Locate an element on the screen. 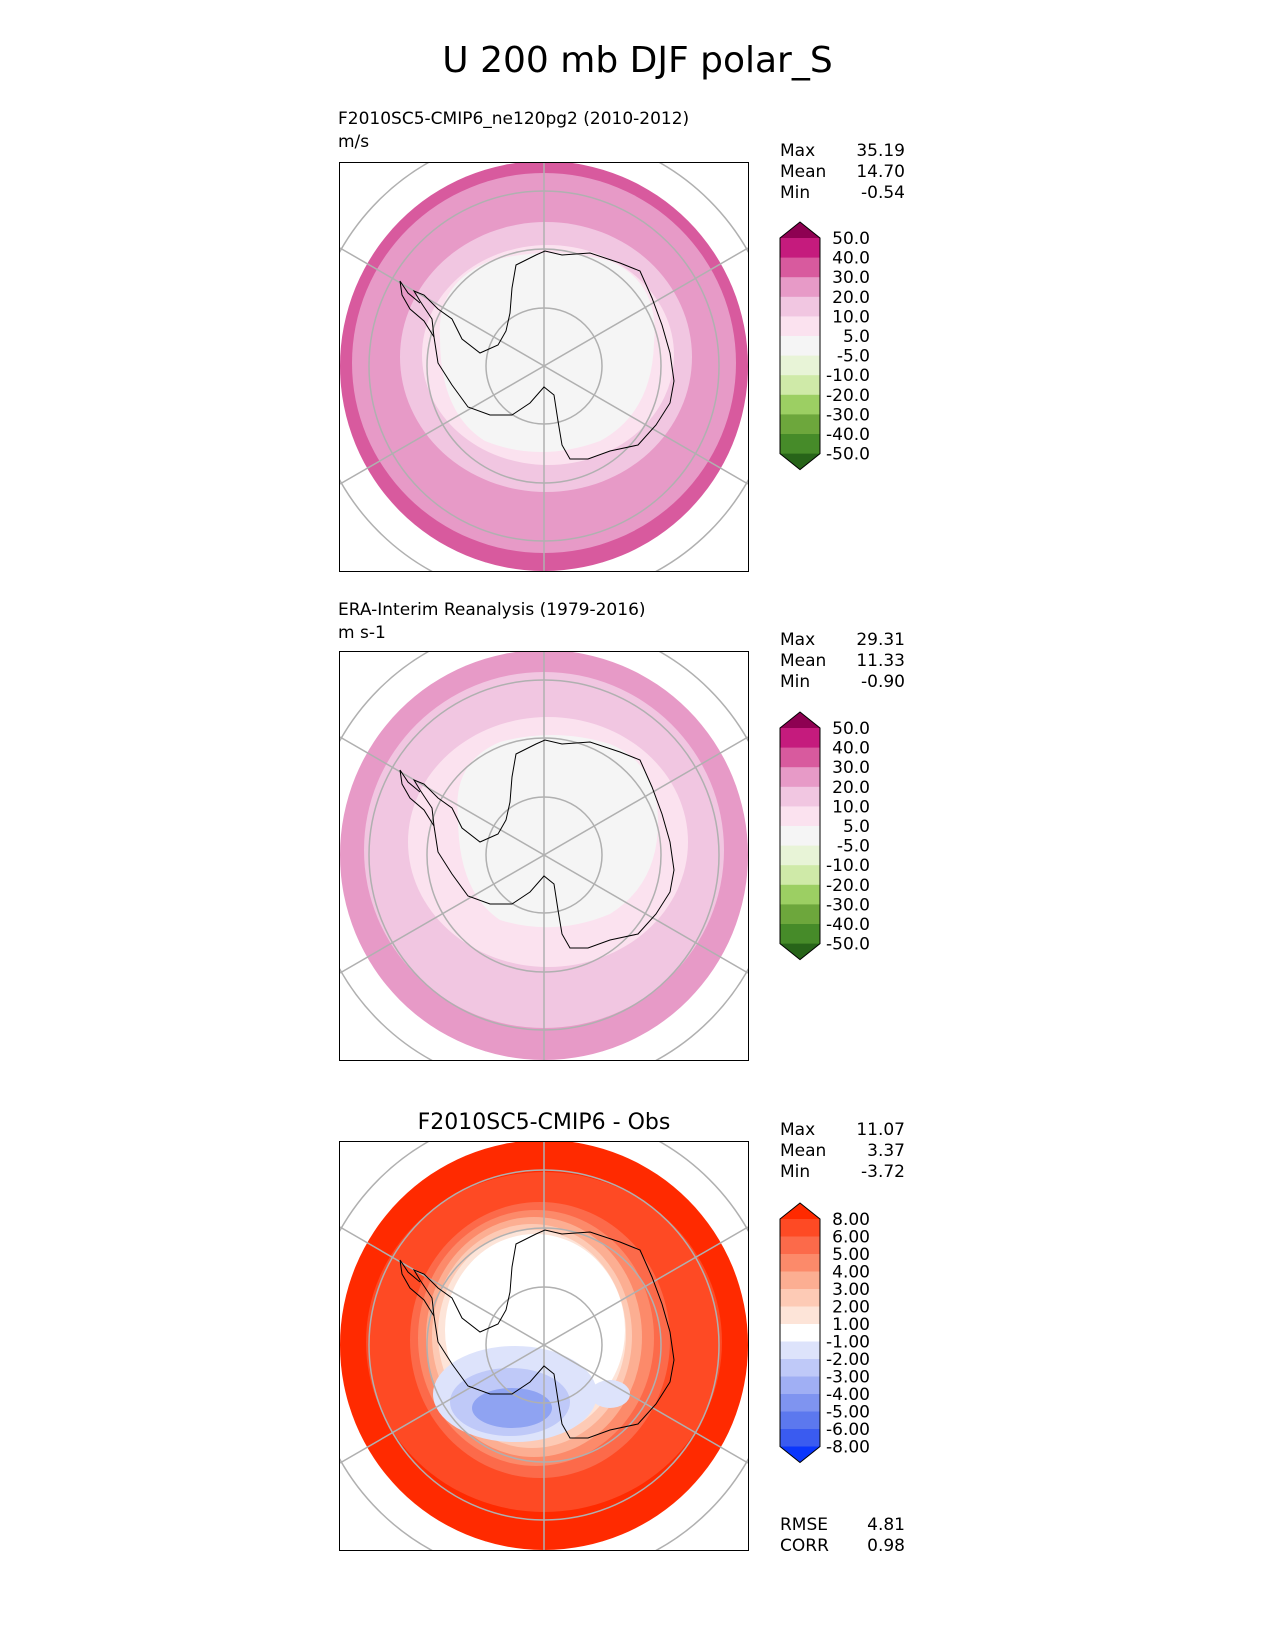  colorbar-2-outline is located at coordinates (800, 836).